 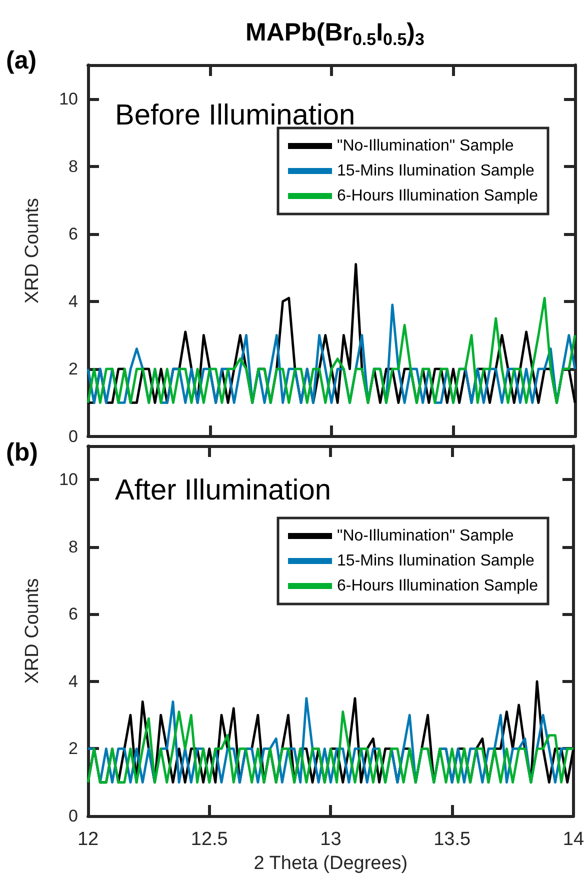 I want to click on annotation: Before Illumination, so click(x=235, y=116).